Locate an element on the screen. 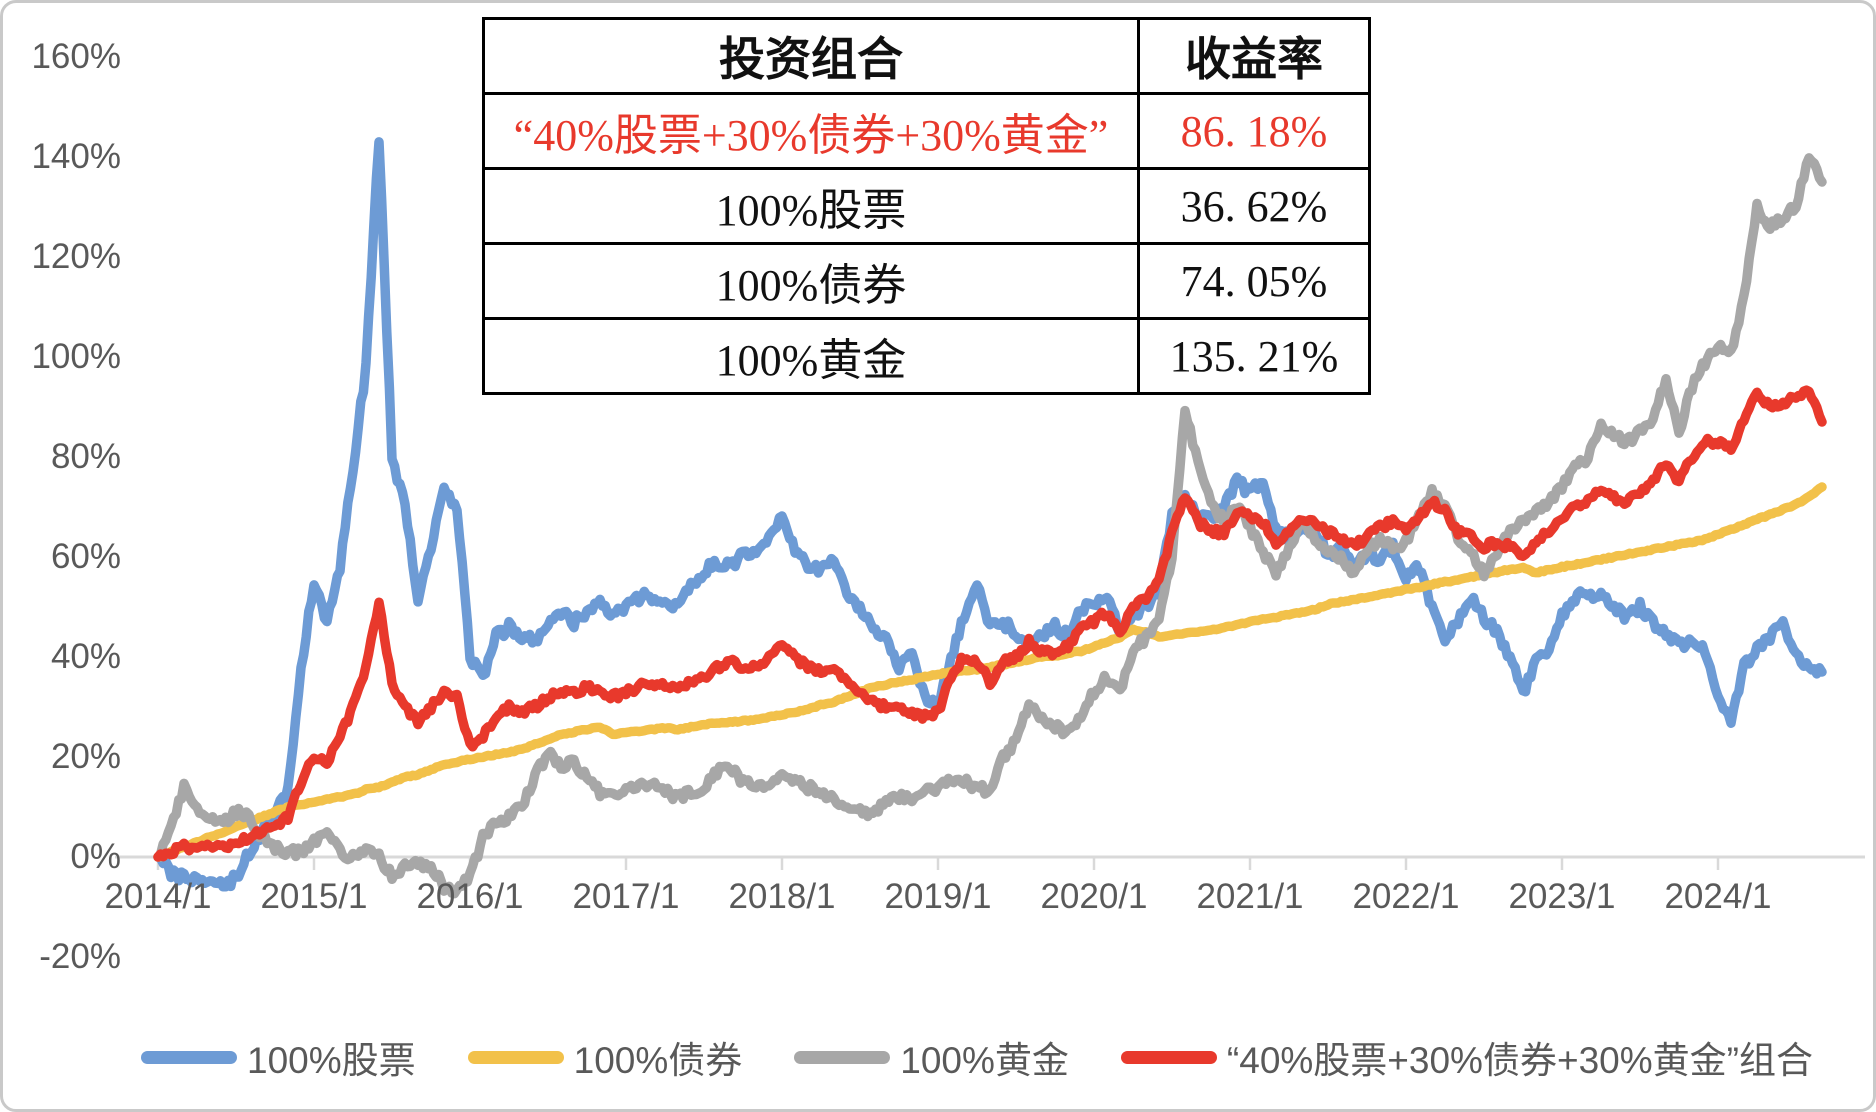  legend-label: “40%股票+30%债券+30%黄金”组合 is located at coordinates (1519, 1060).